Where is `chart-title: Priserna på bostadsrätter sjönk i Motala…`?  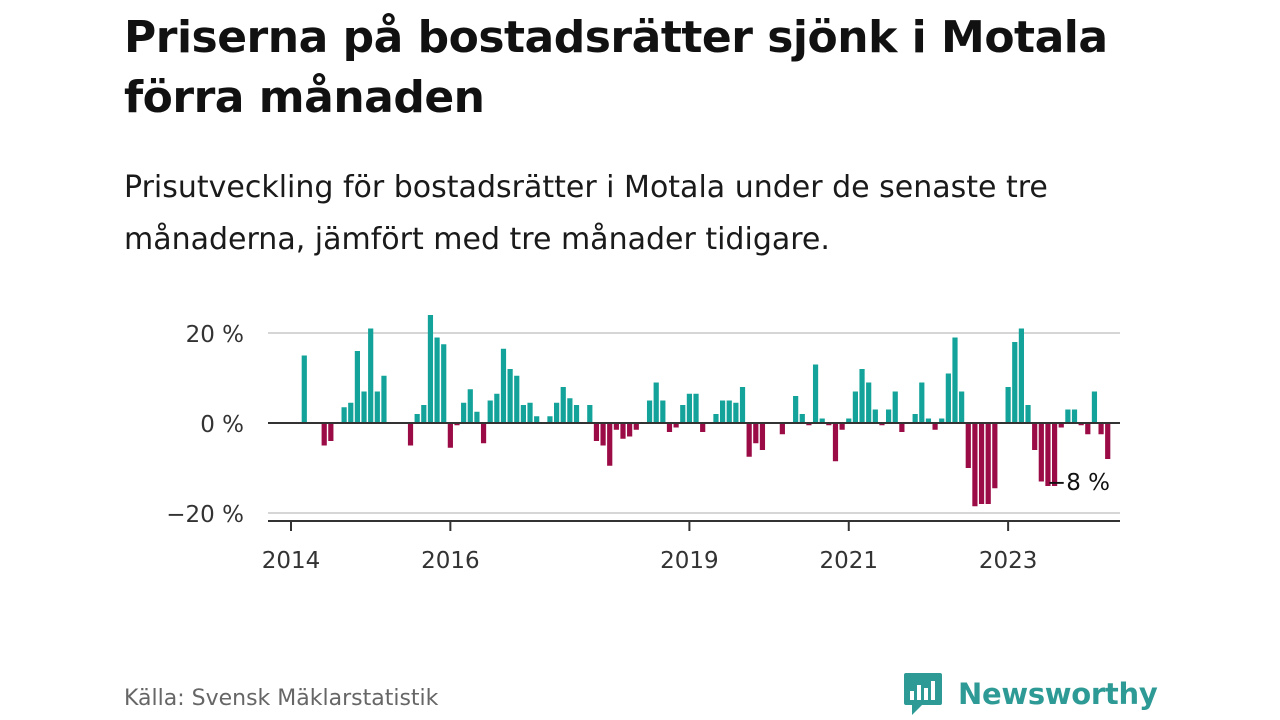
chart-title: Priserna på bostadsrätter sjönk i Motala… is located at coordinates (616, 67).